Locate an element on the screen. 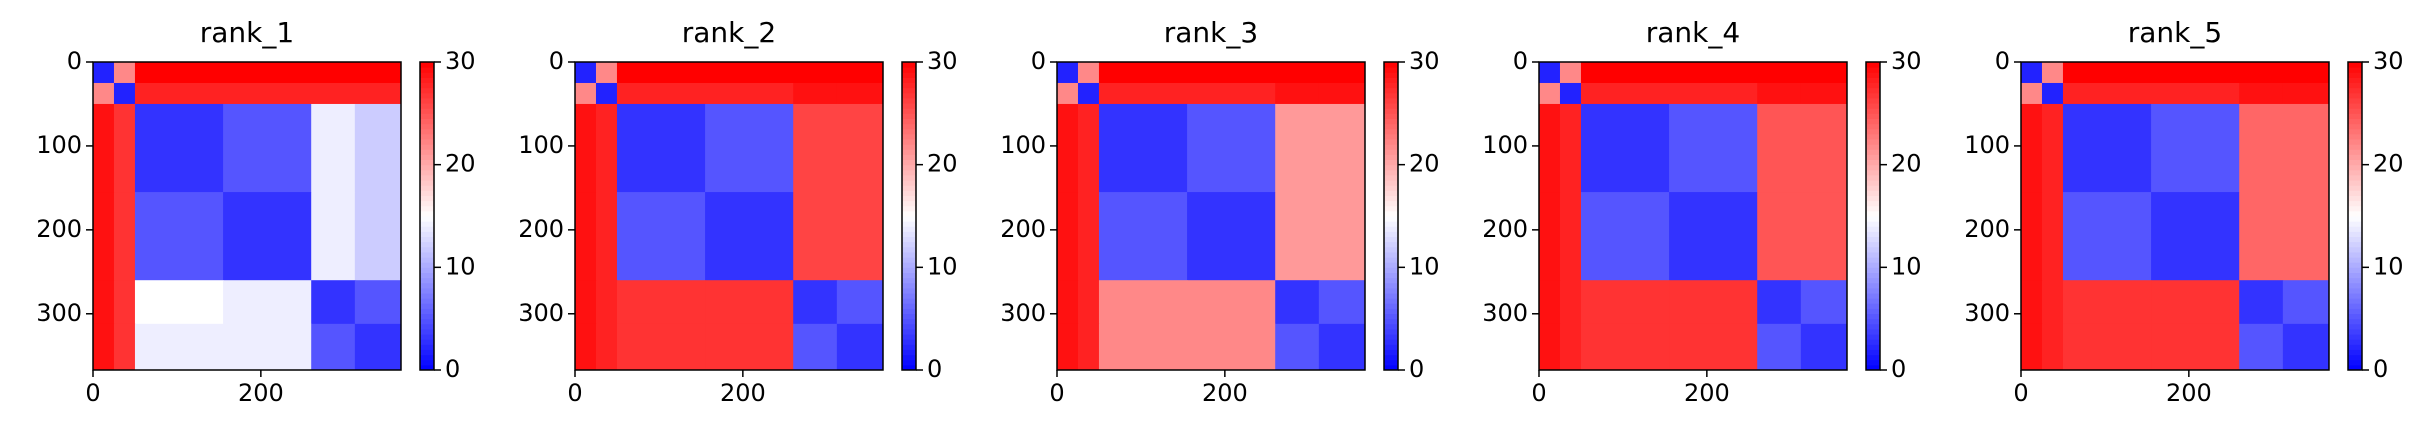  x-tick-label: 200 is located at coordinates (261, 393).